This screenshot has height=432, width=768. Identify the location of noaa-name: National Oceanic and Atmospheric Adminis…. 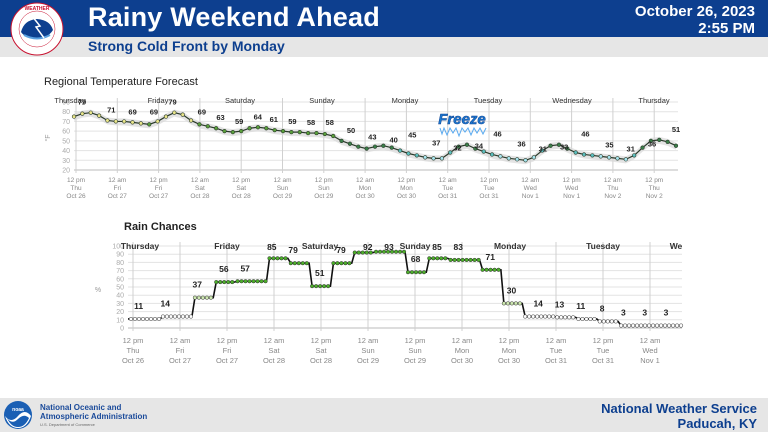
(94, 412).